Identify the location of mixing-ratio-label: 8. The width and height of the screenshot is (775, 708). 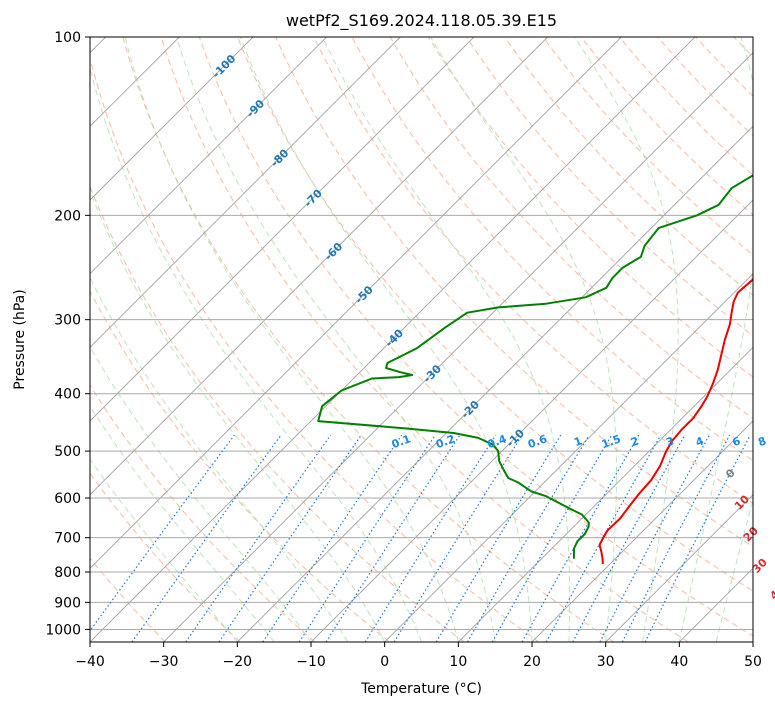
(762, 441).